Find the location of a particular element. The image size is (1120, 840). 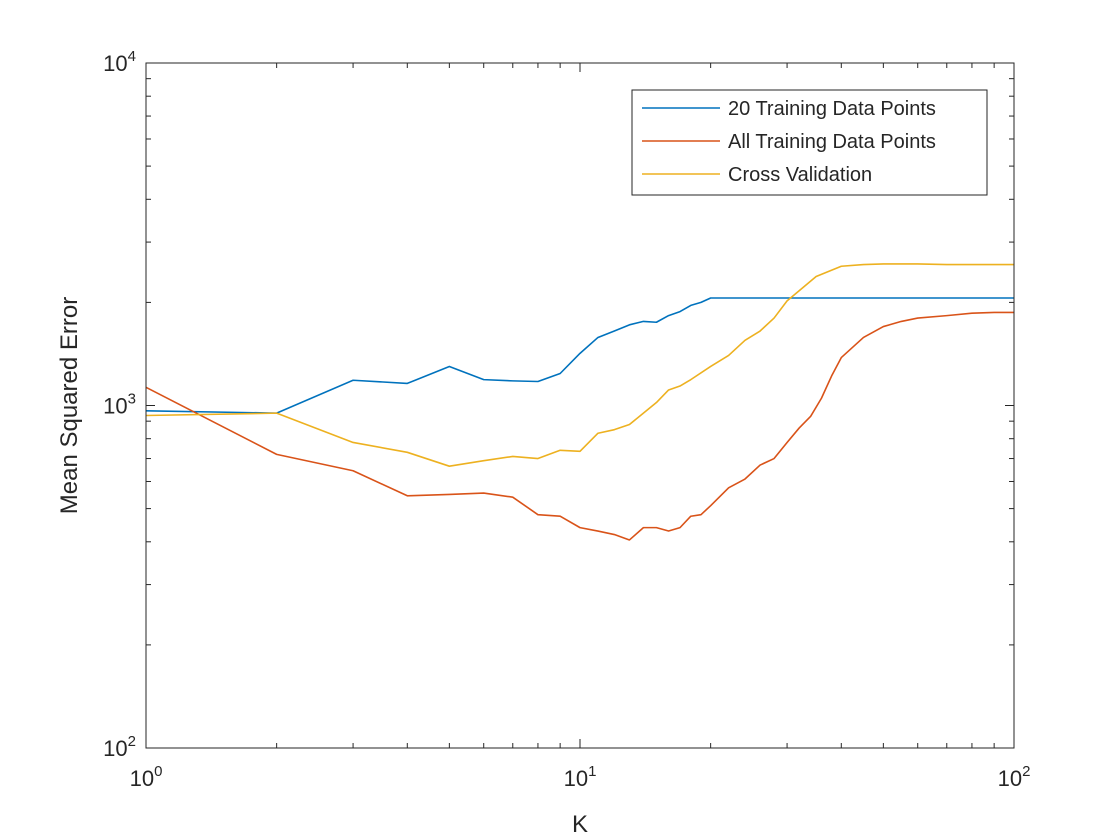

y-tick-label-2: 10⁴ is located at coordinates (119, 62).